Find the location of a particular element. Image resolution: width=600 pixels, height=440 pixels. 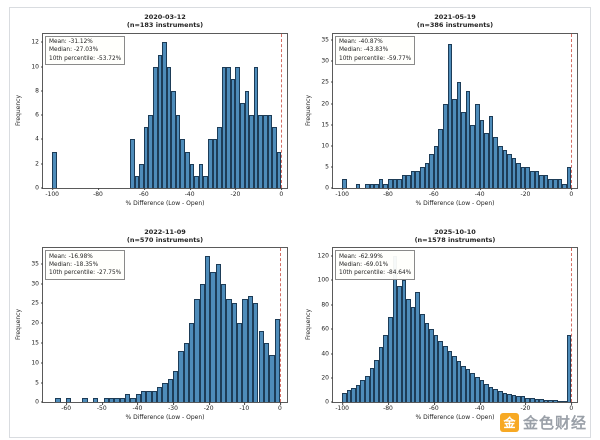

subplot-date: 2022-11-09 is located at coordinates (165, 231).